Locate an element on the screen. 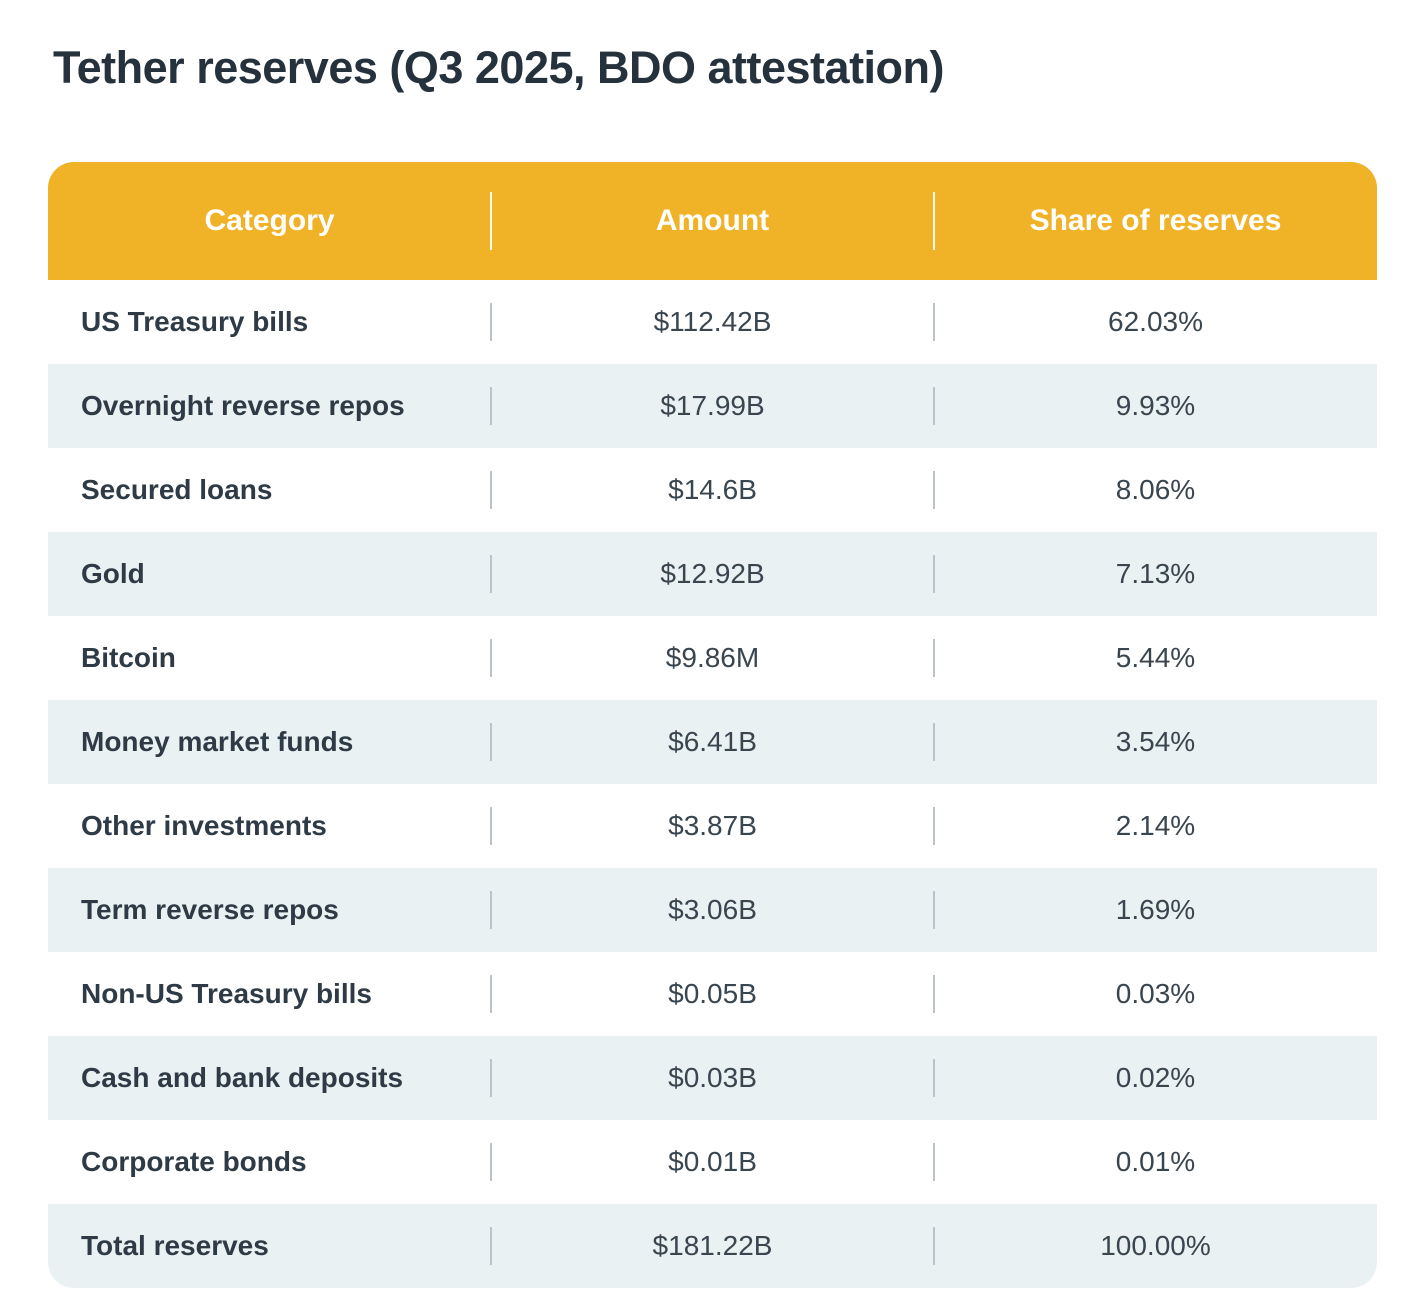 The height and width of the screenshot is (1308, 1406). table-row: Money market funds $6.41B 3.54% is located at coordinates (712, 741).